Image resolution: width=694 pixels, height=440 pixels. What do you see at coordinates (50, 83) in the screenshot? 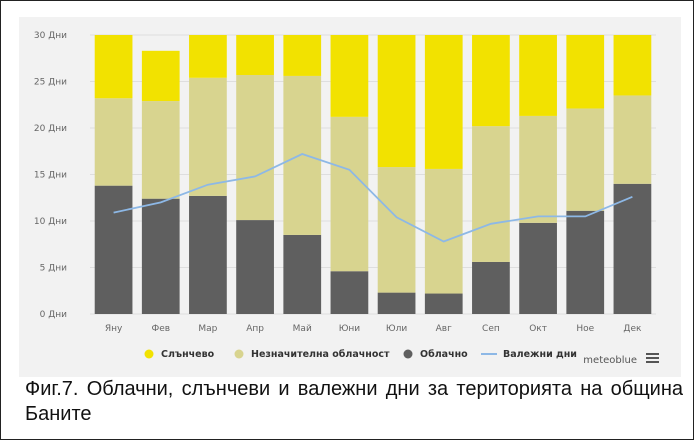
I see `y-tick-label: 25 Дни` at bounding box center [50, 83].